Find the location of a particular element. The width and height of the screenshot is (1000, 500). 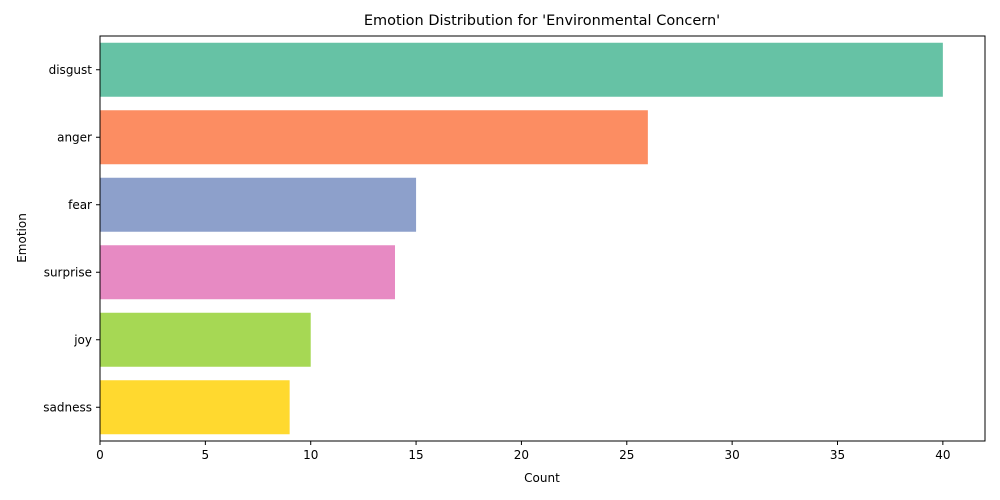

y-tick-label: joy is located at coordinates (82, 340).